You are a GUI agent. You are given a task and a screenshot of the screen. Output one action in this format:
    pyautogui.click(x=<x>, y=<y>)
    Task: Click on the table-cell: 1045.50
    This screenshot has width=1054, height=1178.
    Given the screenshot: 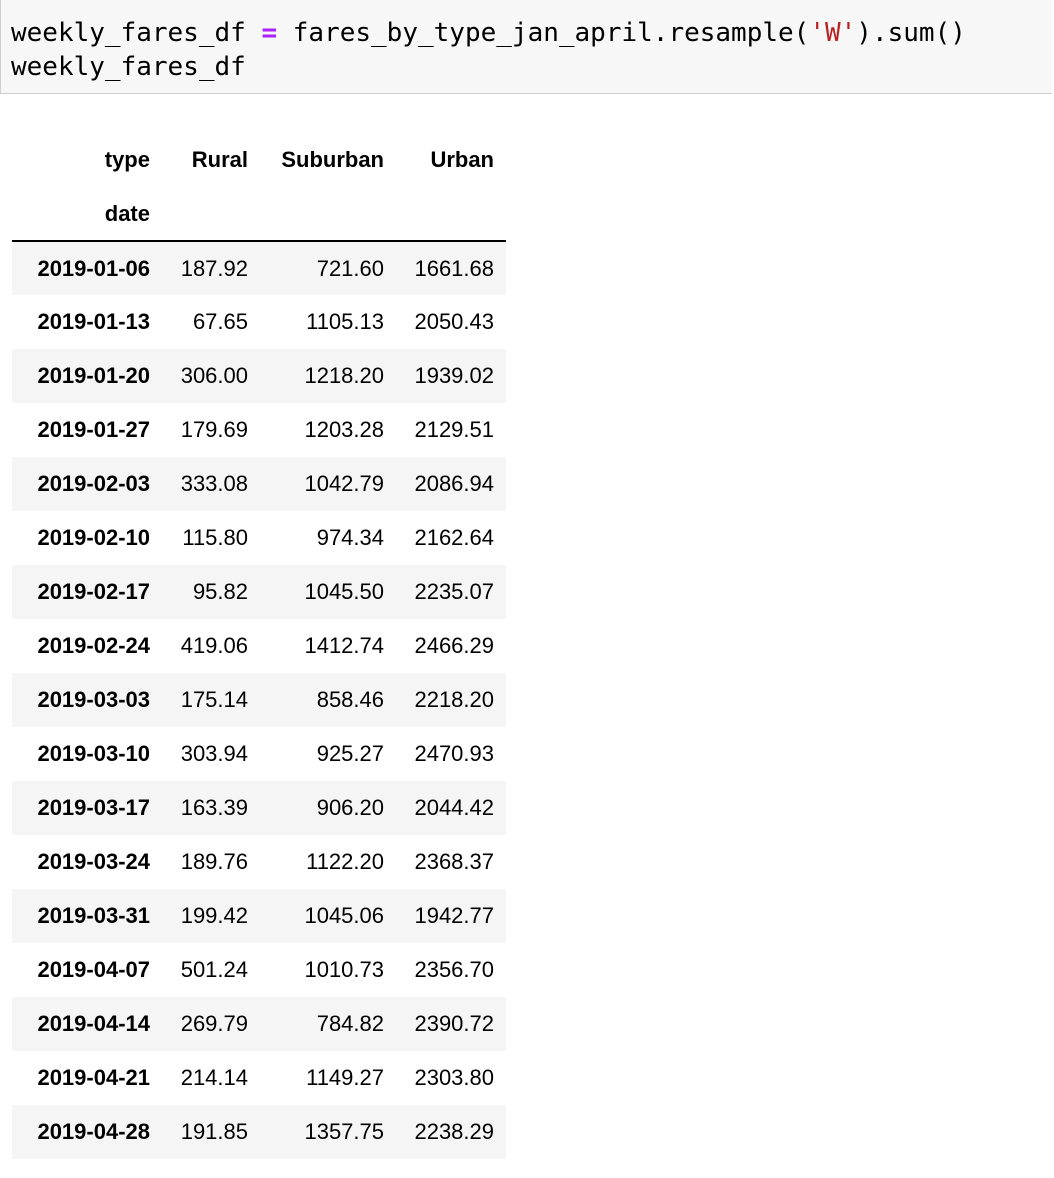 What is the action you would take?
    pyautogui.click(x=344, y=591)
    